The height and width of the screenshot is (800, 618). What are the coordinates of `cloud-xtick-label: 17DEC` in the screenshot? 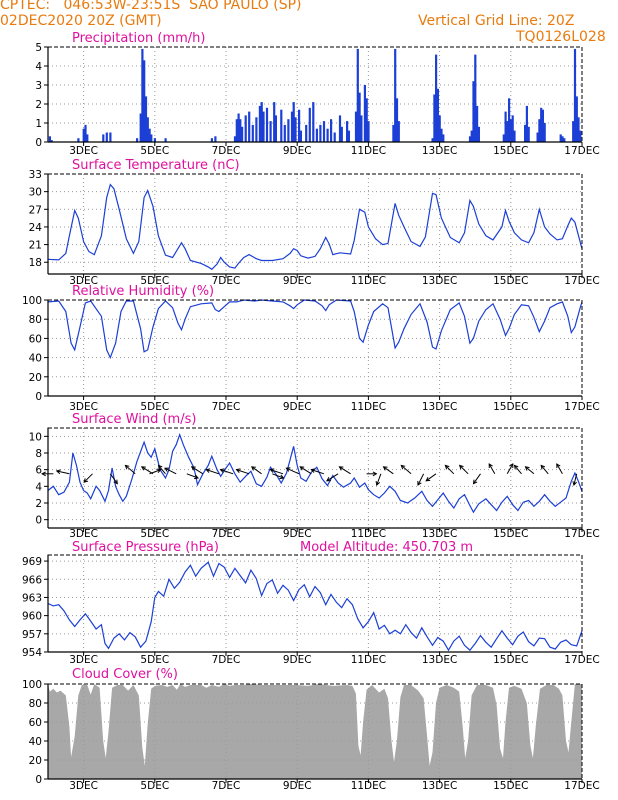 It's located at (581, 786).